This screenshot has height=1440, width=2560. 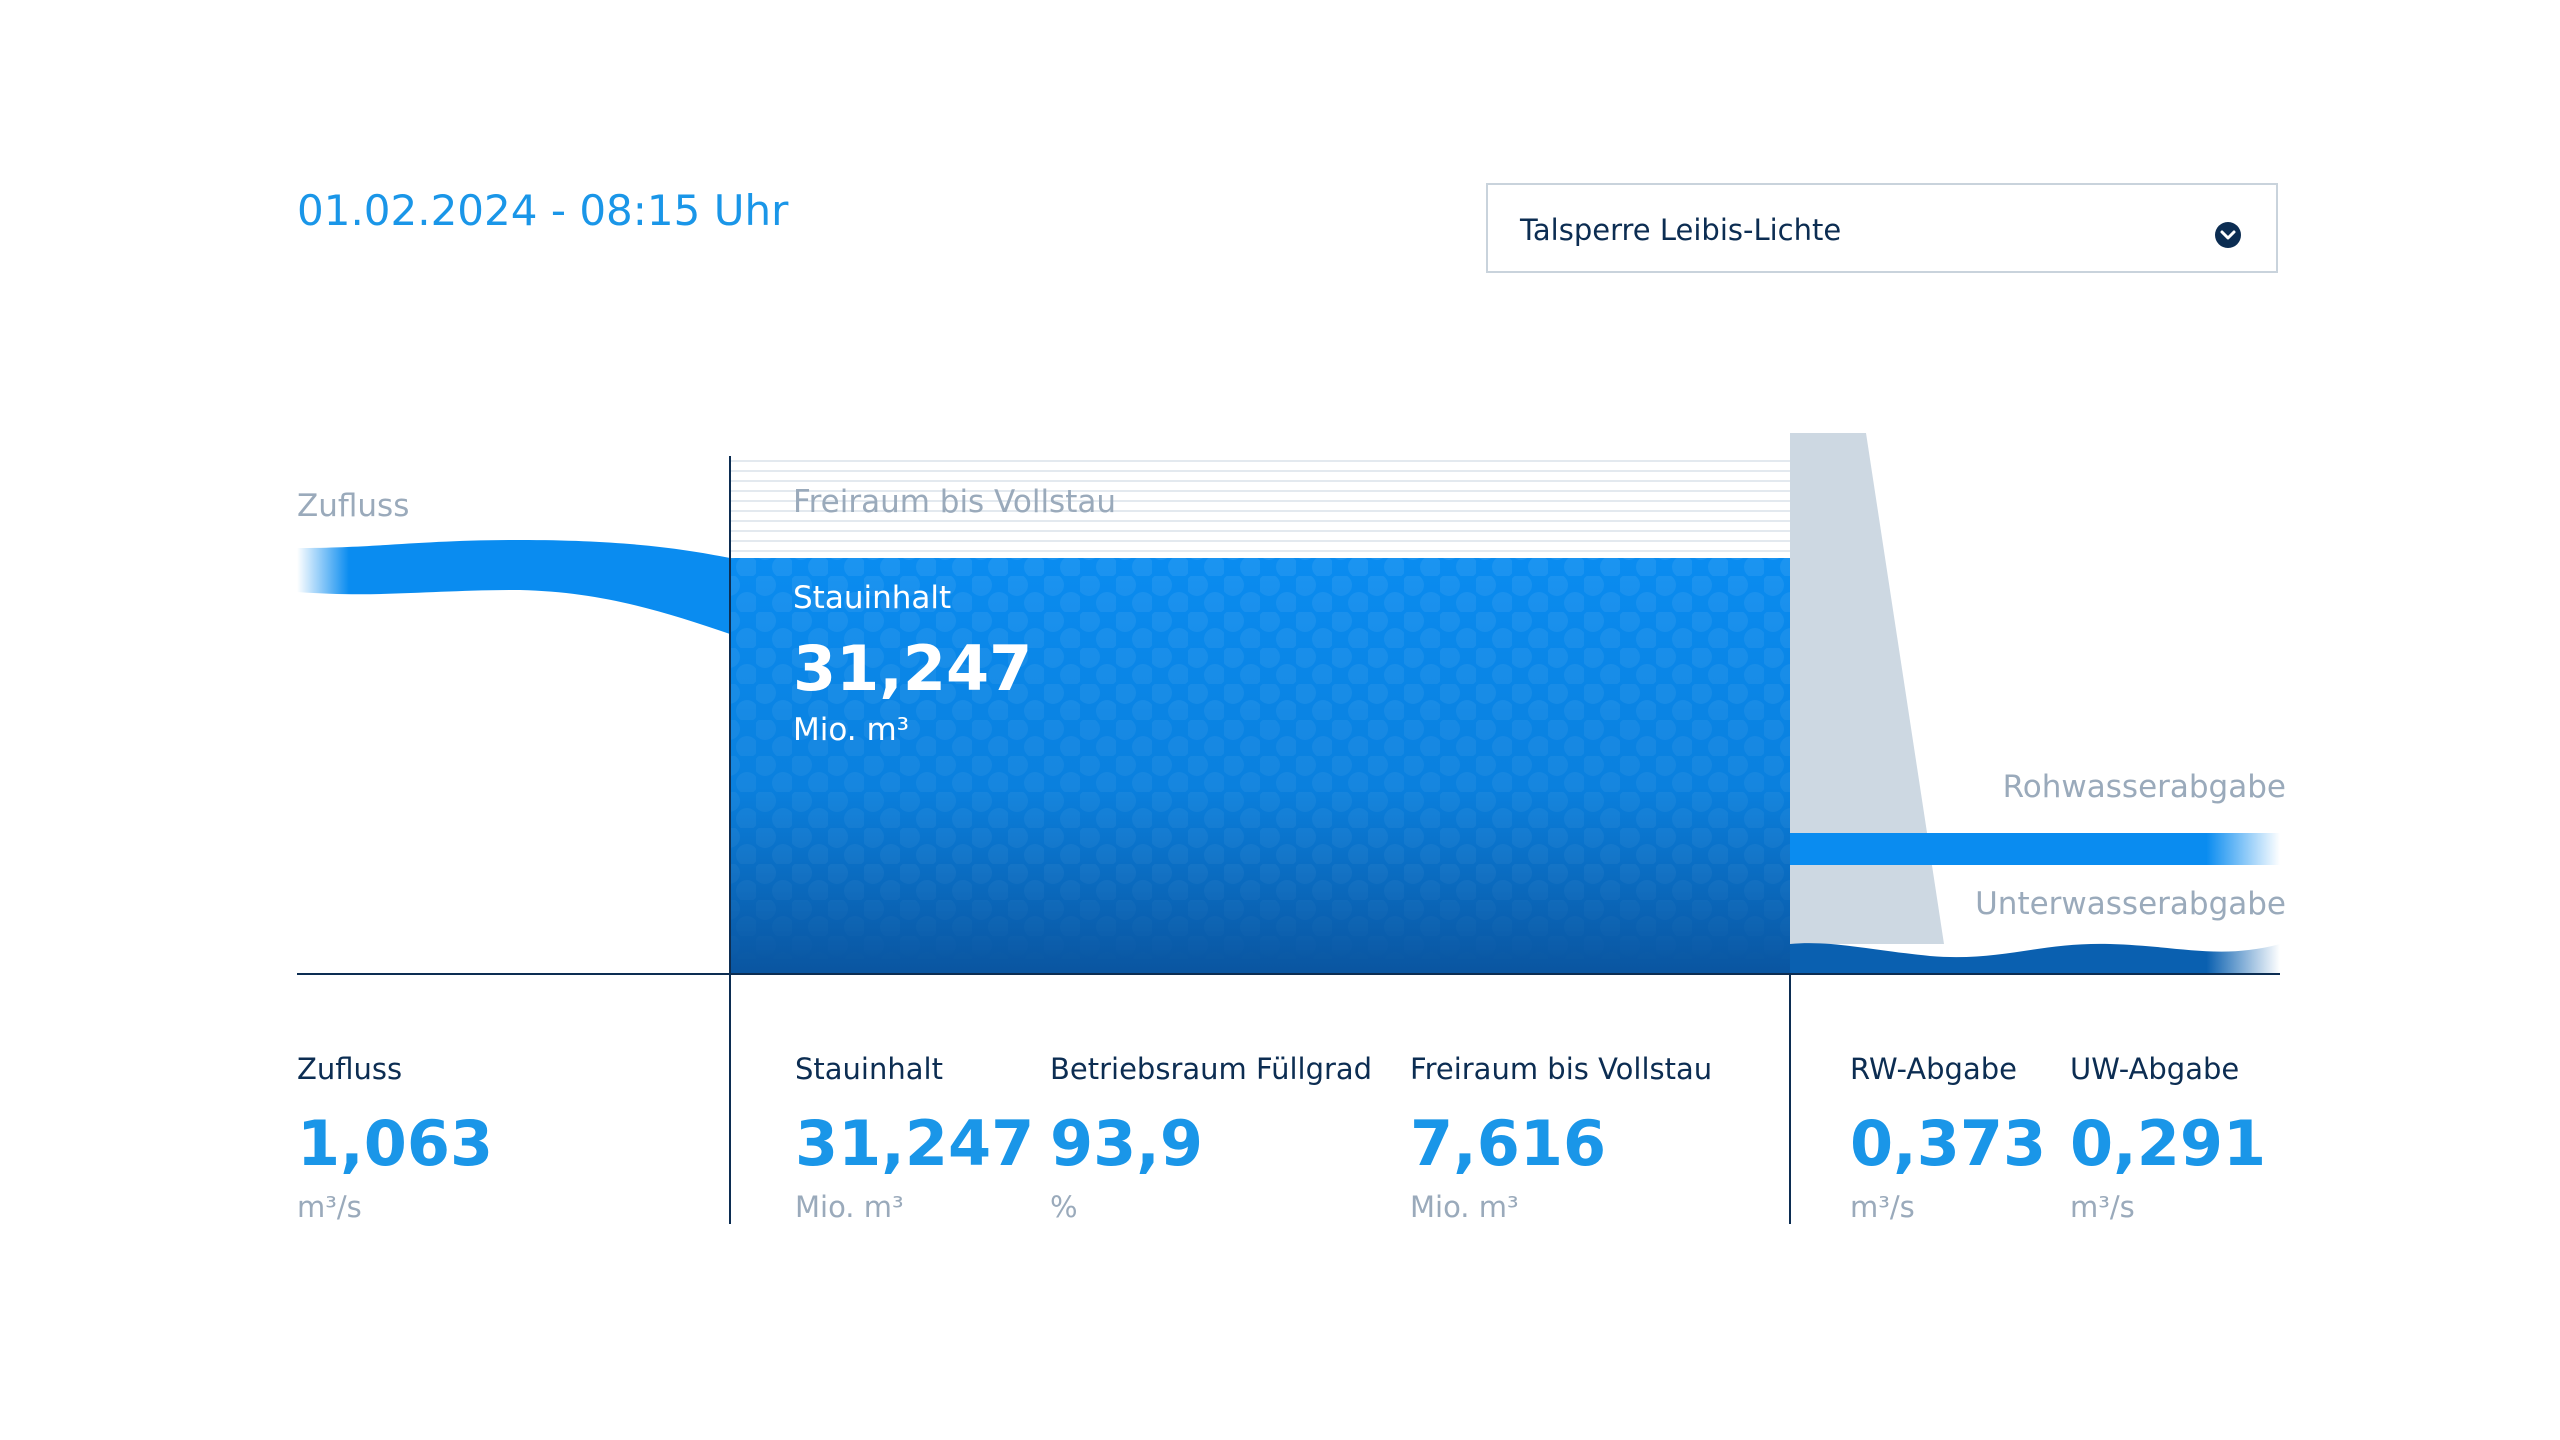 What do you see at coordinates (2228, 235) in the screenshot?
I see `chevron-down-icon` at bounding box center [2228, 235].